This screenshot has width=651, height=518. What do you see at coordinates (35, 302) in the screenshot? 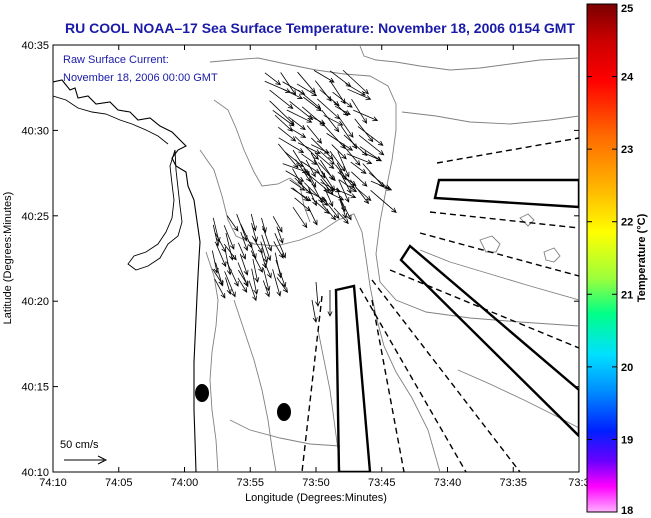
I see `y-tick-label: 40:20` at bounding box center [35, 302].